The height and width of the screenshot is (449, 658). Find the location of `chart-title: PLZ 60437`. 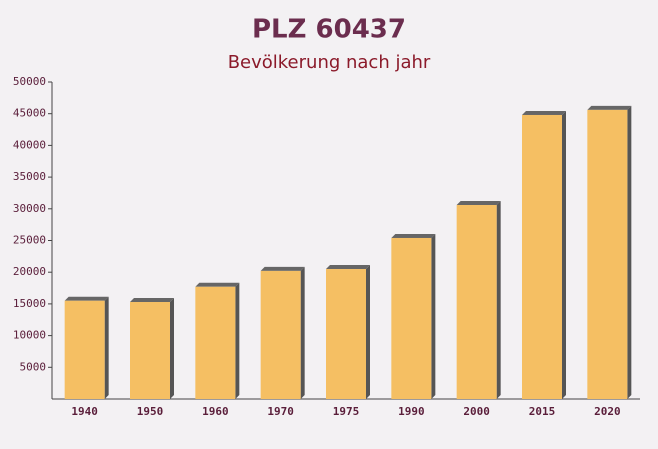

chart-title: PLZ 60437 is located at coordinates (329, 30).